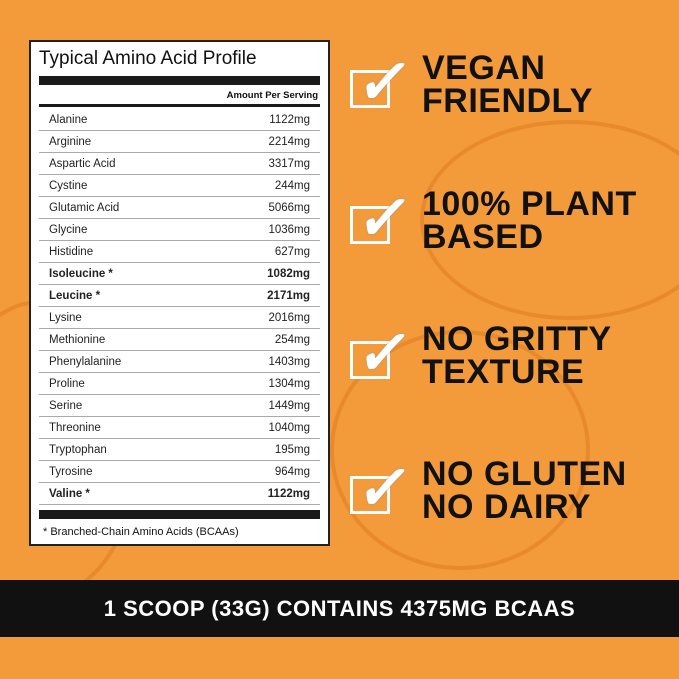  I want to click on amino-acid-amount: 254mg, so click(292, 339).